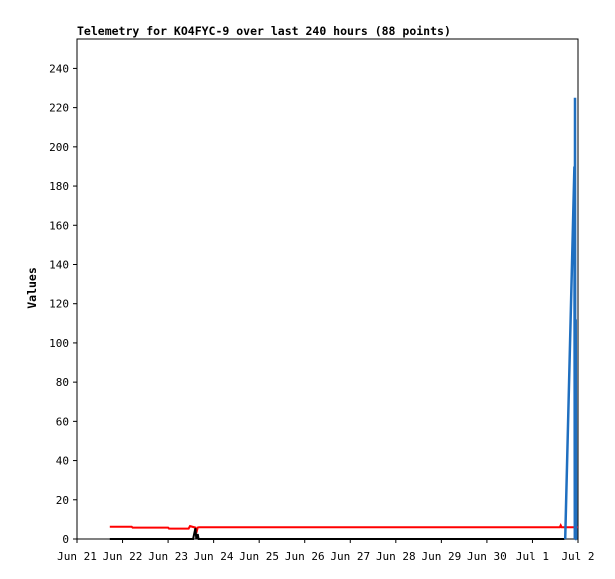  I want to click on x-tick-label: Jul 2, so click(577, 556).